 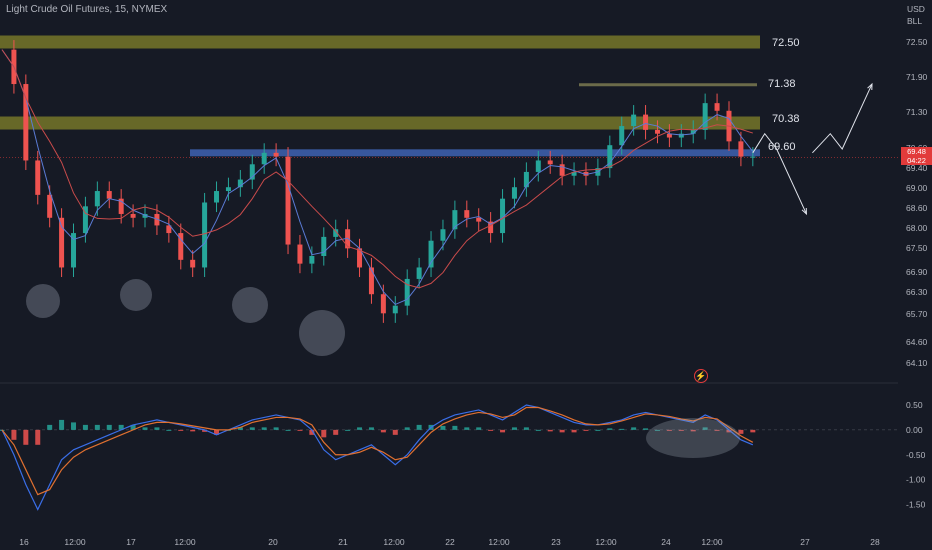 I want to click on lightning-icon: ⚡, so click(x=701, y=376).